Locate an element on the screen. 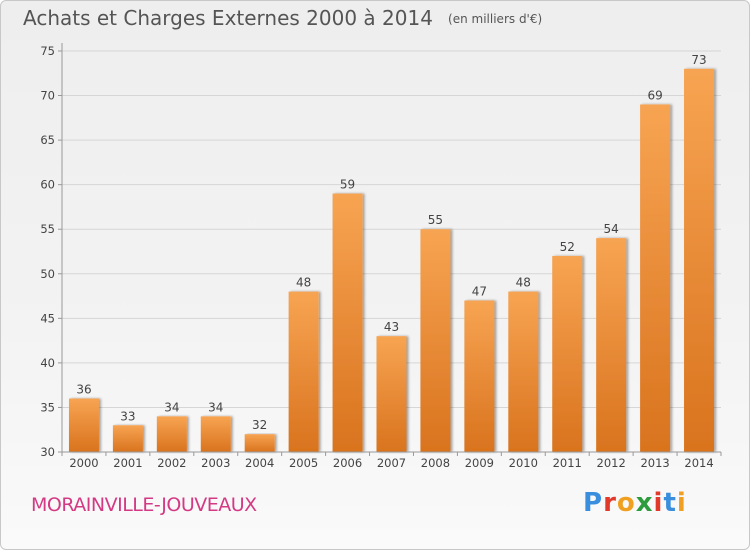 This screenshot has height=550, width=750. x-tick-label: 2002 is located at coordinates (171, 463).